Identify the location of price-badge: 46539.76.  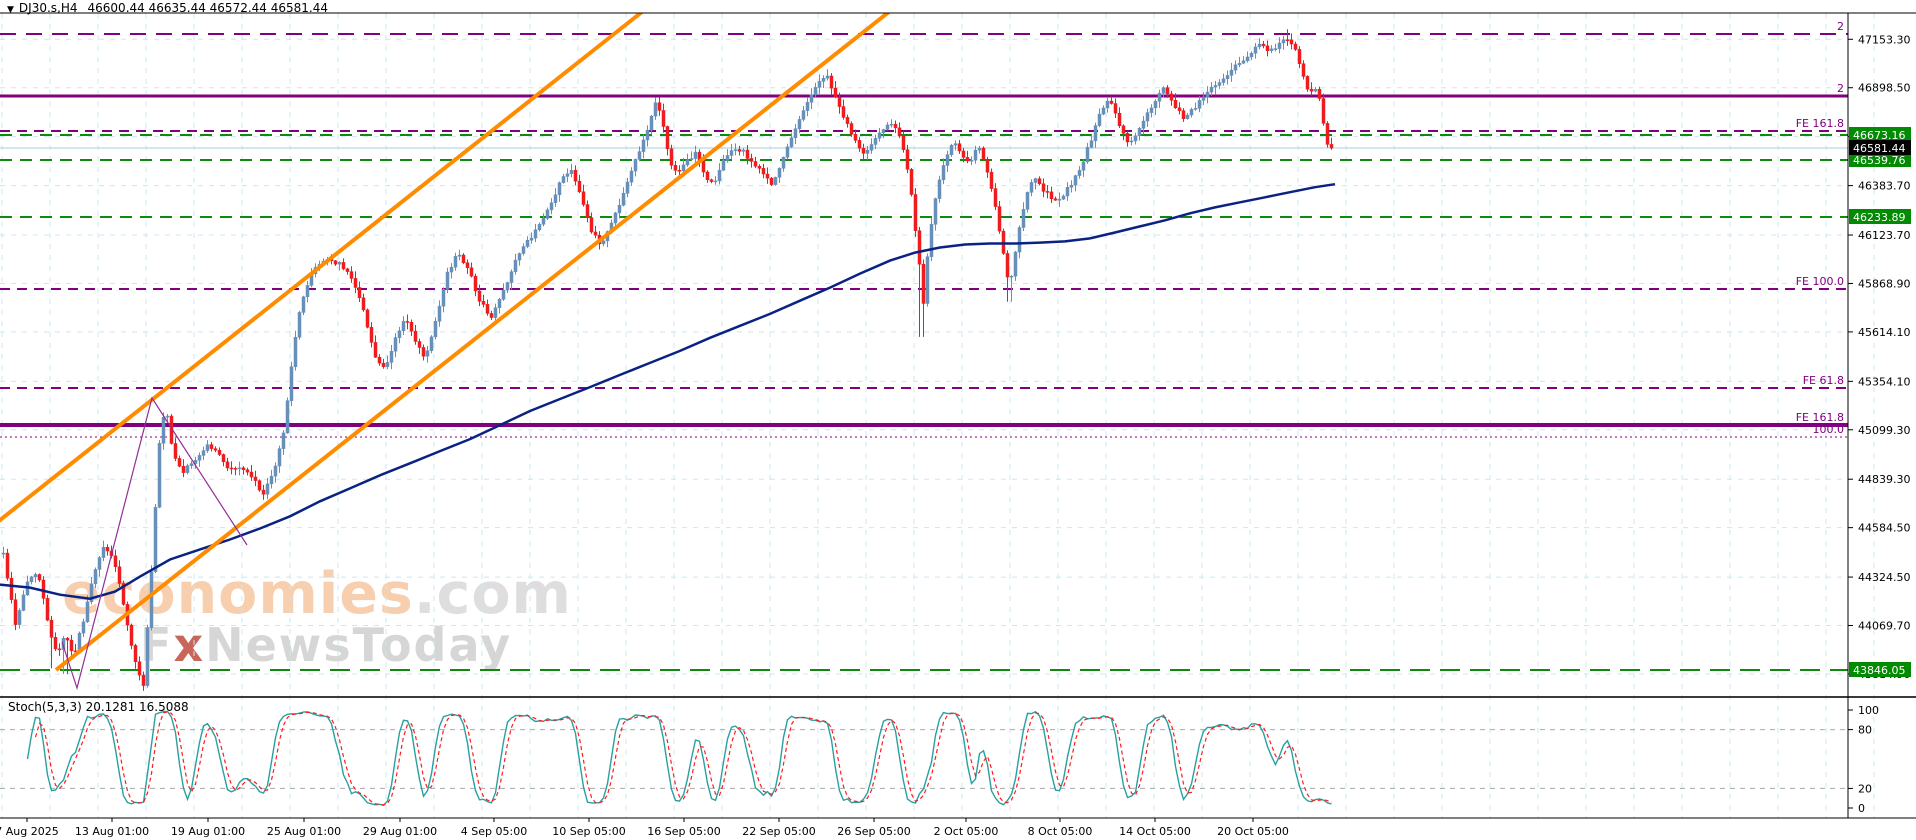
(1880, 159).